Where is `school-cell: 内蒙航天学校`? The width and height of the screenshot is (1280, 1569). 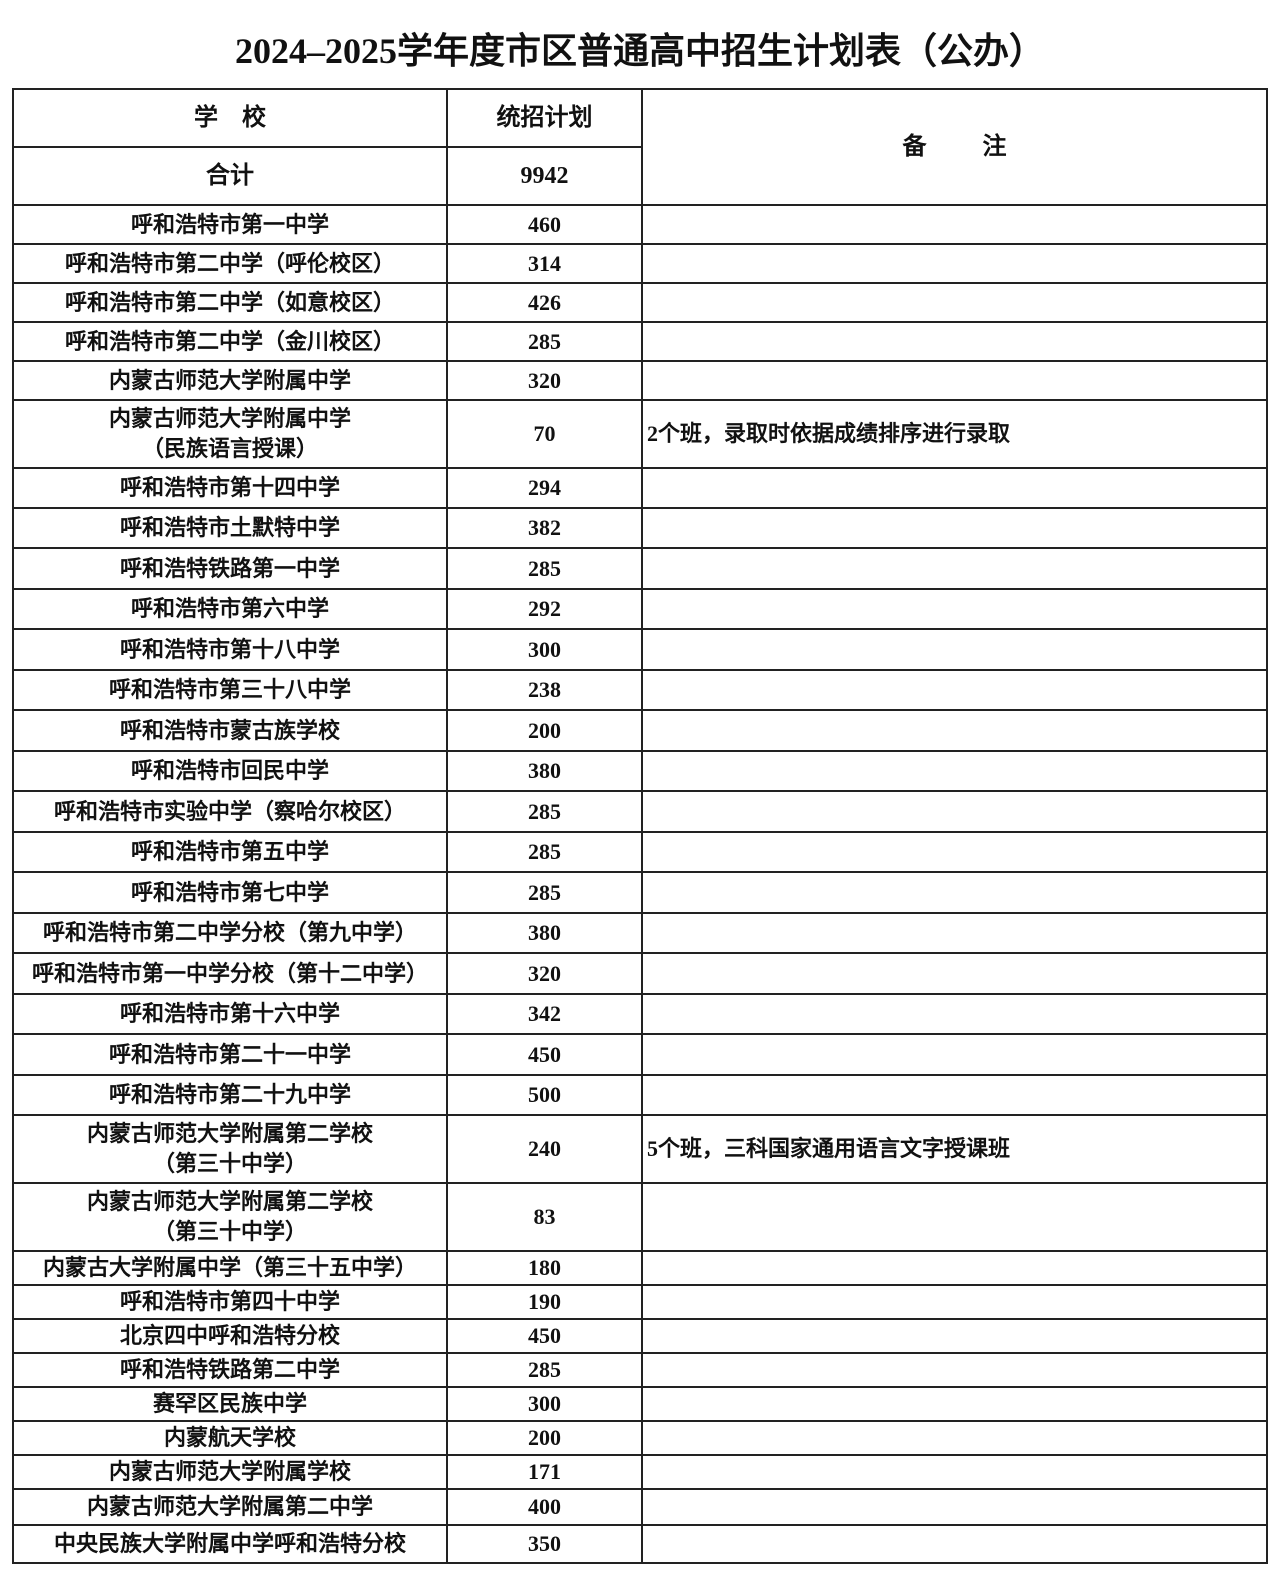
school-cell: 内蒙航天学校 is located at coordinates (230, 1438).